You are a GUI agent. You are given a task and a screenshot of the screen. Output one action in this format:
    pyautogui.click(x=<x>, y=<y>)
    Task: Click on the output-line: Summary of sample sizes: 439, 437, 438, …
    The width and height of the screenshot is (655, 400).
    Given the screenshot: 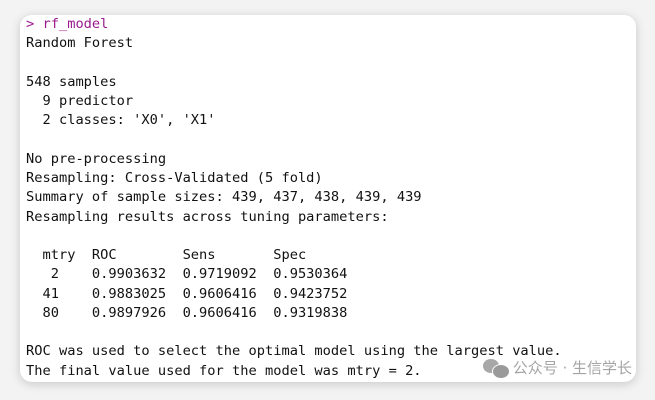 What is the action you would take?
    pyautogui.click(x=224, y=197)
    